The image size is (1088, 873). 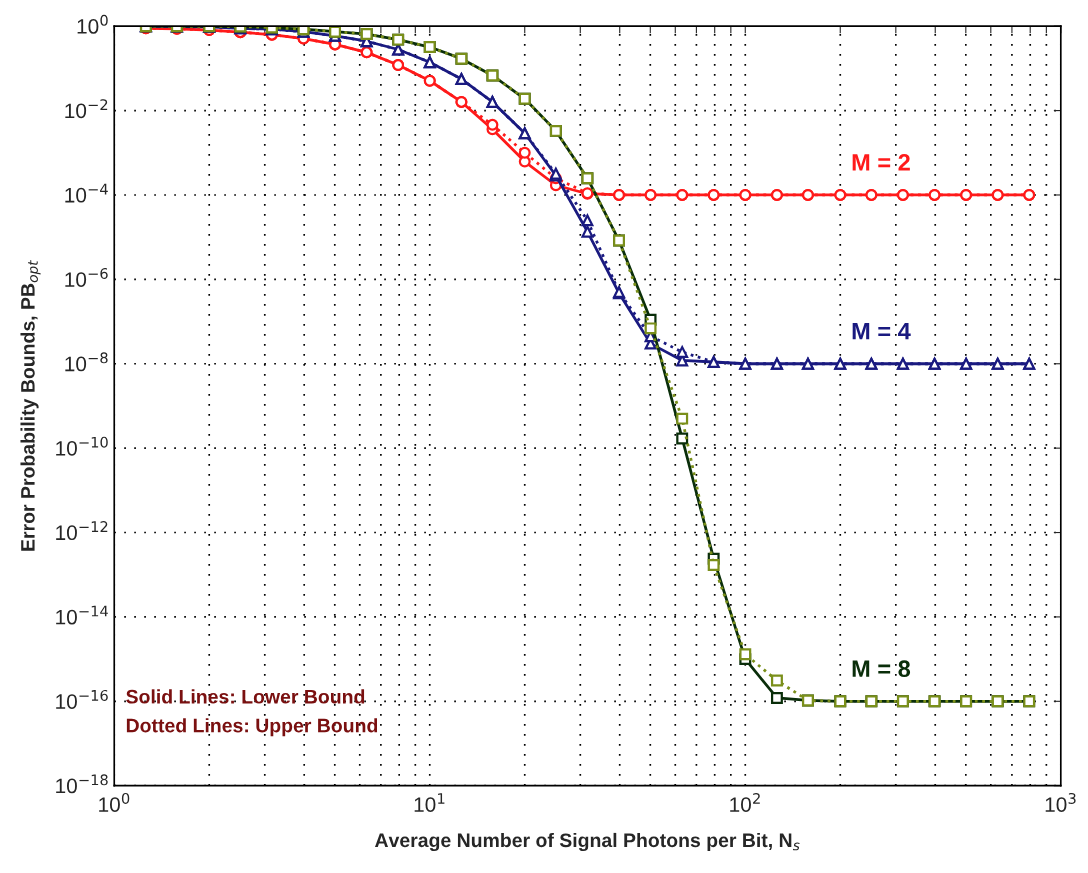 I want to click on x-axis-title: Average Number of Signal Photons per Bit, N$_{s}$, so click(x=587, y=842).